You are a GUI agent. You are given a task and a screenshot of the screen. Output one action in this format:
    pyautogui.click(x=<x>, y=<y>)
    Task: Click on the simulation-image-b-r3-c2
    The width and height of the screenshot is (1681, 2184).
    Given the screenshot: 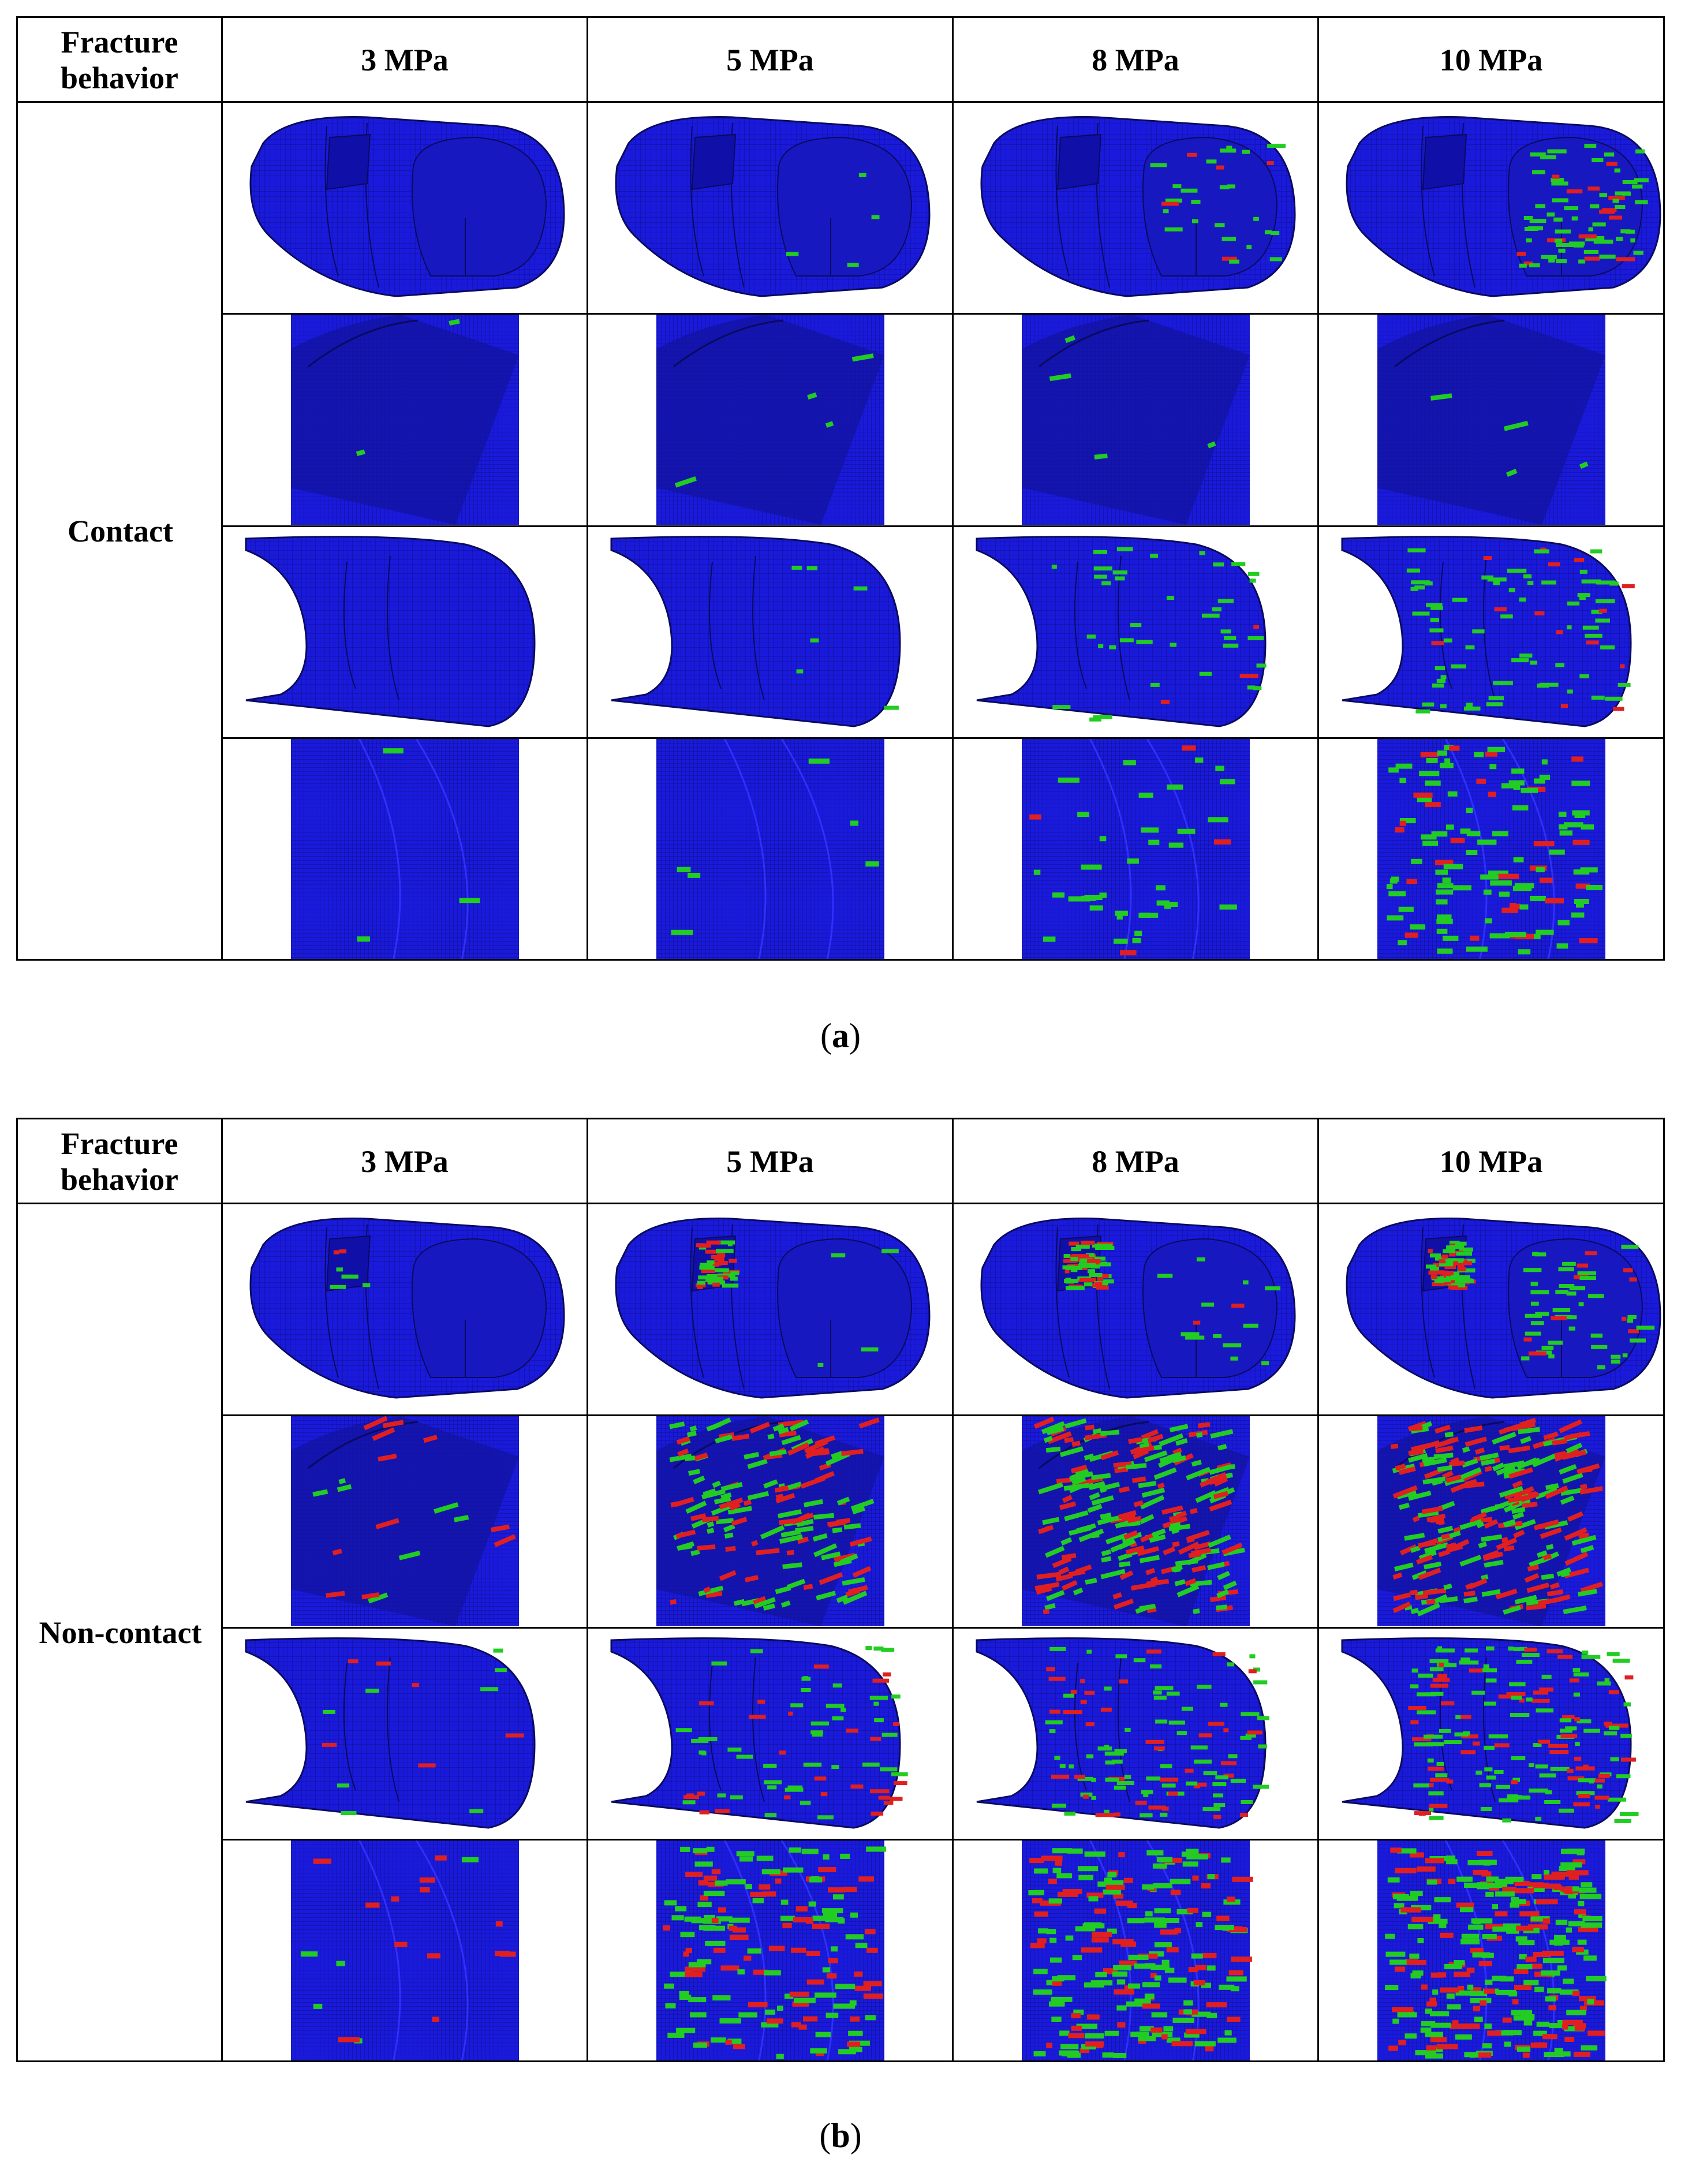 What is the action you would take?
    pyautogui.click(x=770, y=1734)
    